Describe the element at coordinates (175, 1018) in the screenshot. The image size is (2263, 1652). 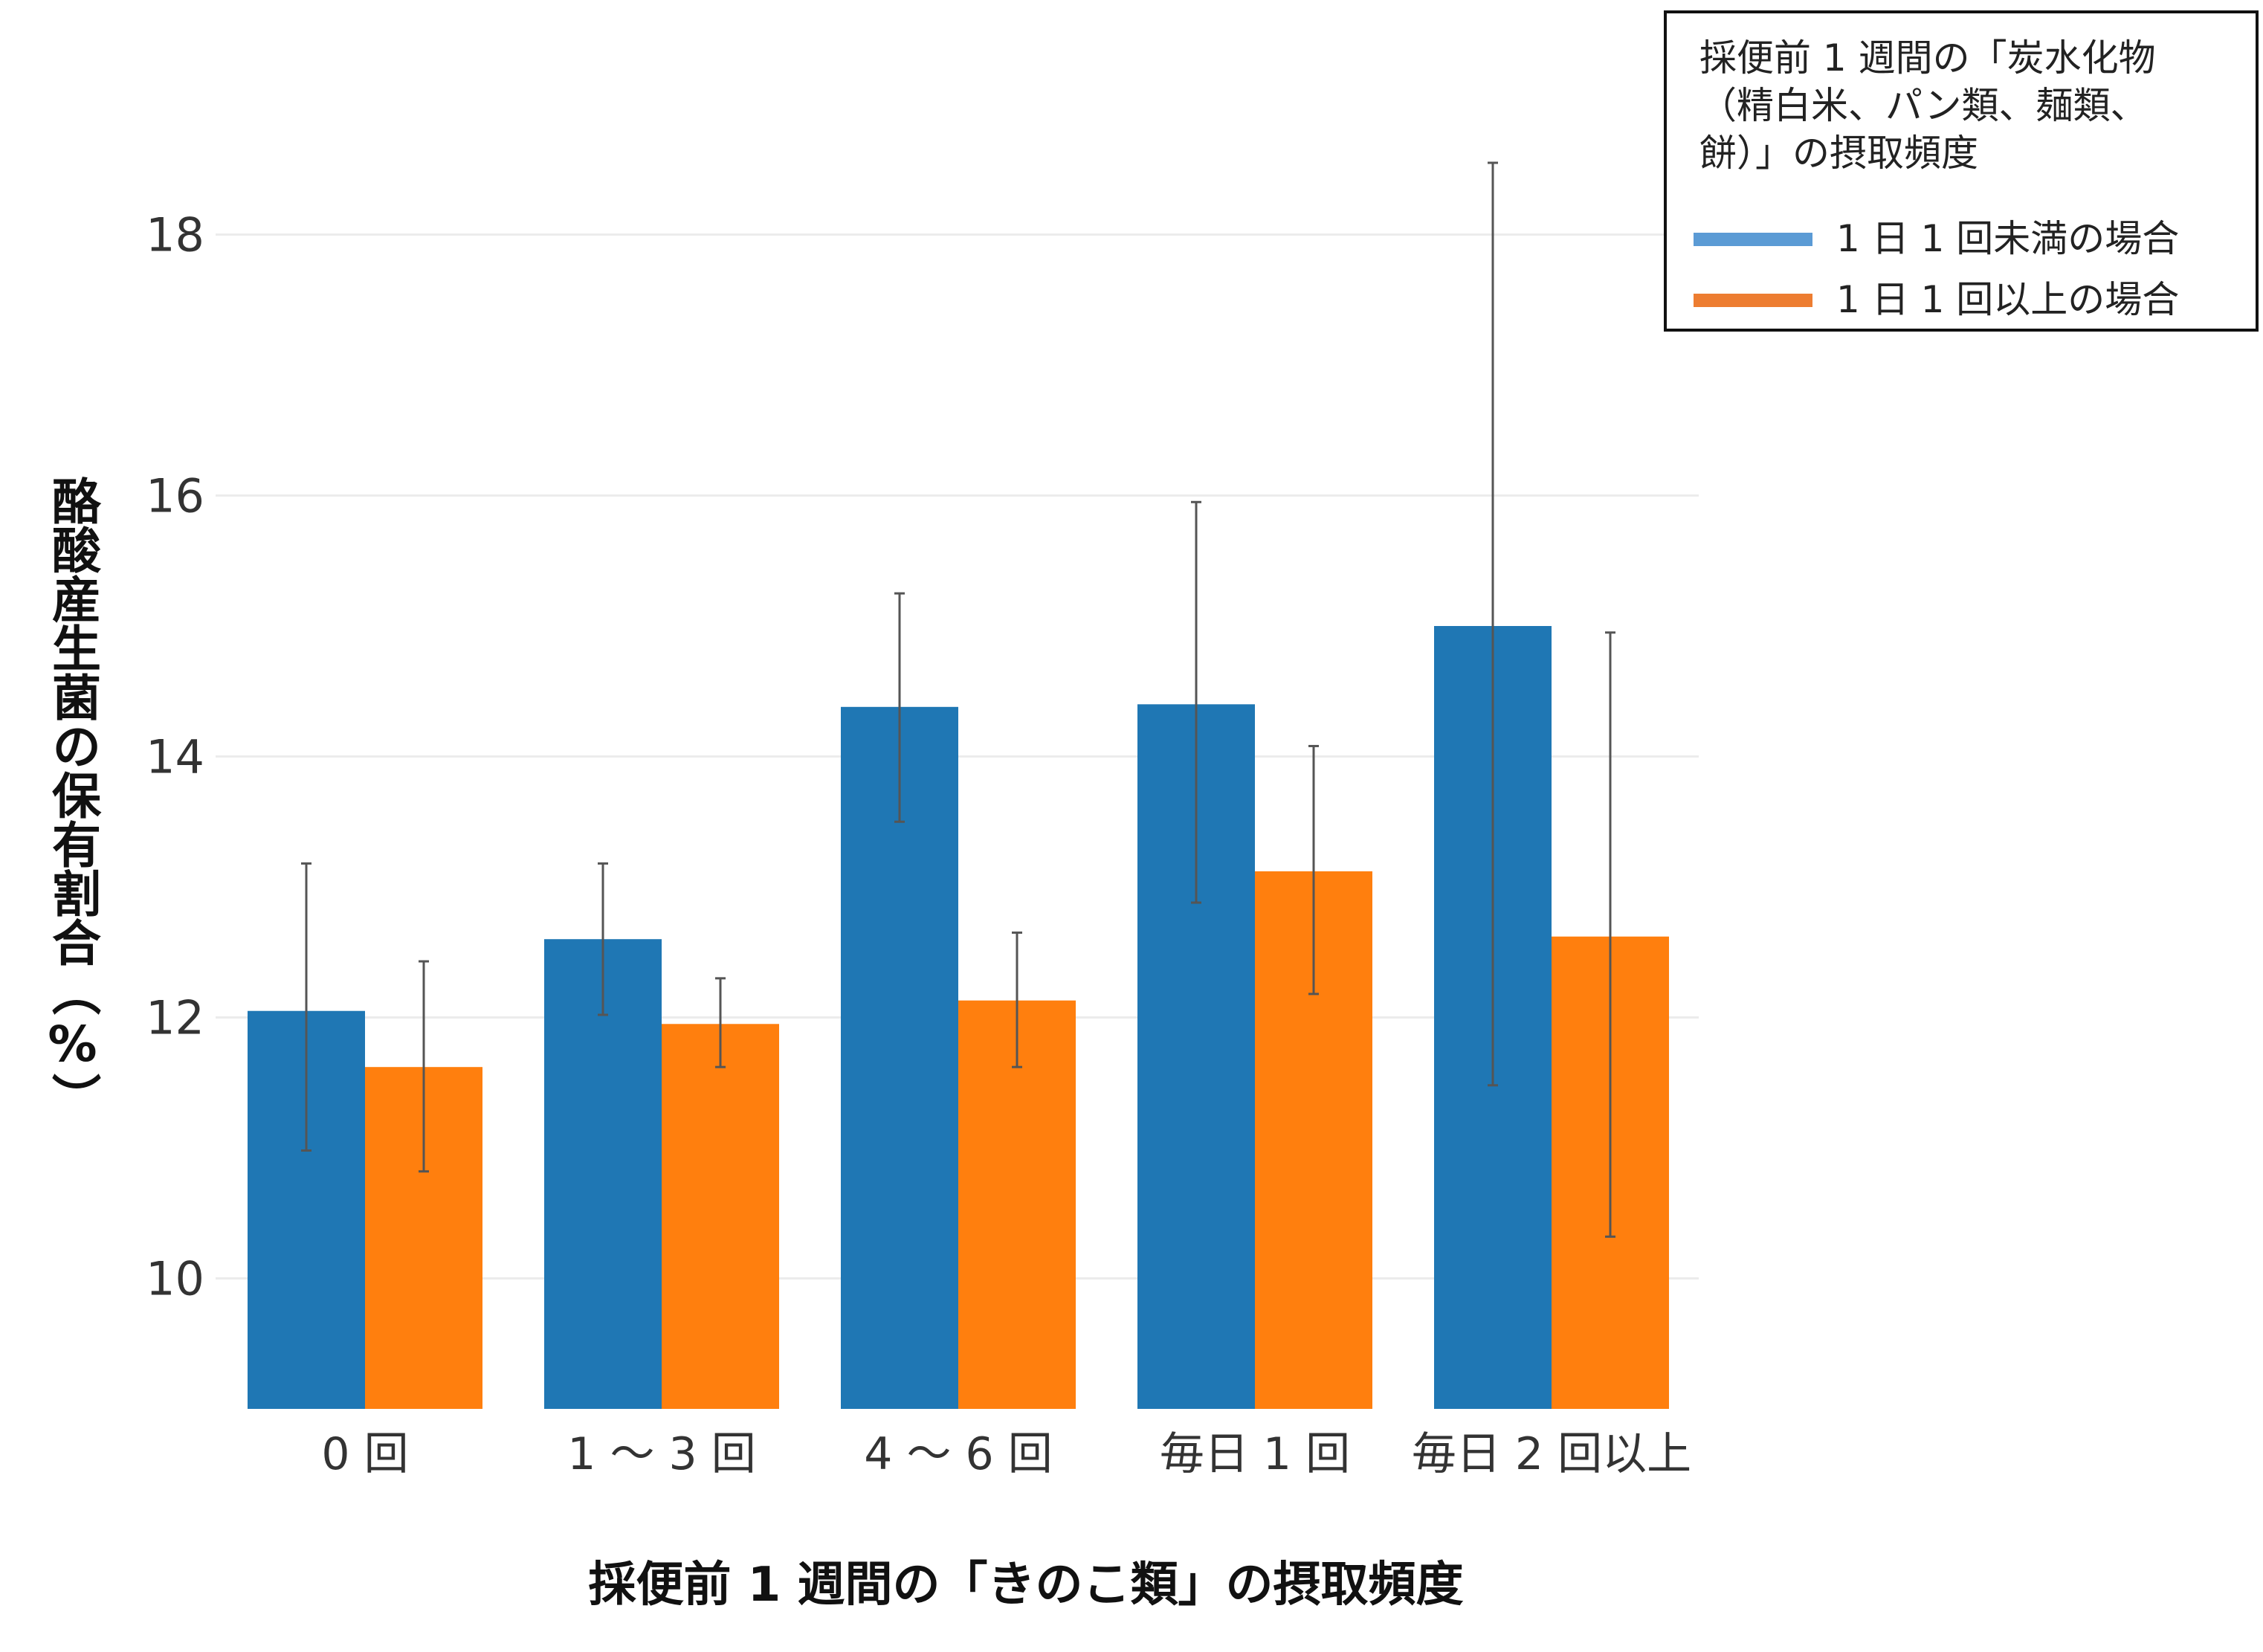
I see `y-tick-label: 12` at that location.